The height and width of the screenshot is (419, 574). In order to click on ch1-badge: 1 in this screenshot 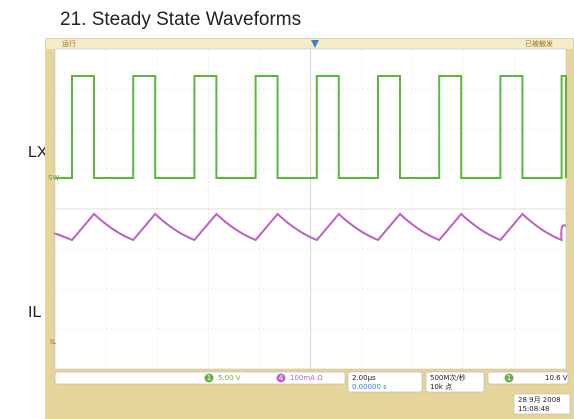, I will do `click(209, 378)`.